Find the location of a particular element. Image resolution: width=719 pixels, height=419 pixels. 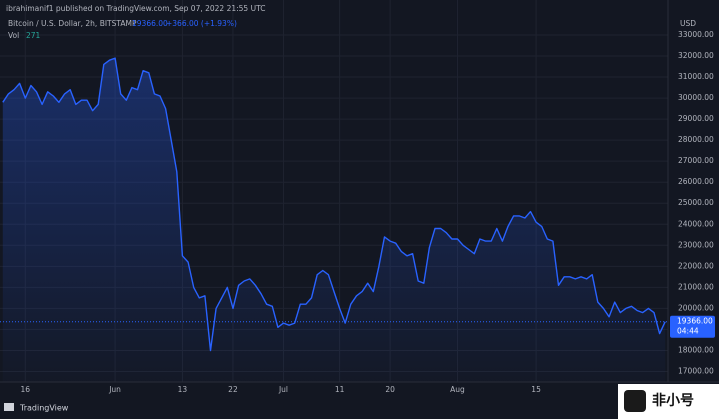

y-tick-label: 27000.00 is located at coordinates (696, 160).